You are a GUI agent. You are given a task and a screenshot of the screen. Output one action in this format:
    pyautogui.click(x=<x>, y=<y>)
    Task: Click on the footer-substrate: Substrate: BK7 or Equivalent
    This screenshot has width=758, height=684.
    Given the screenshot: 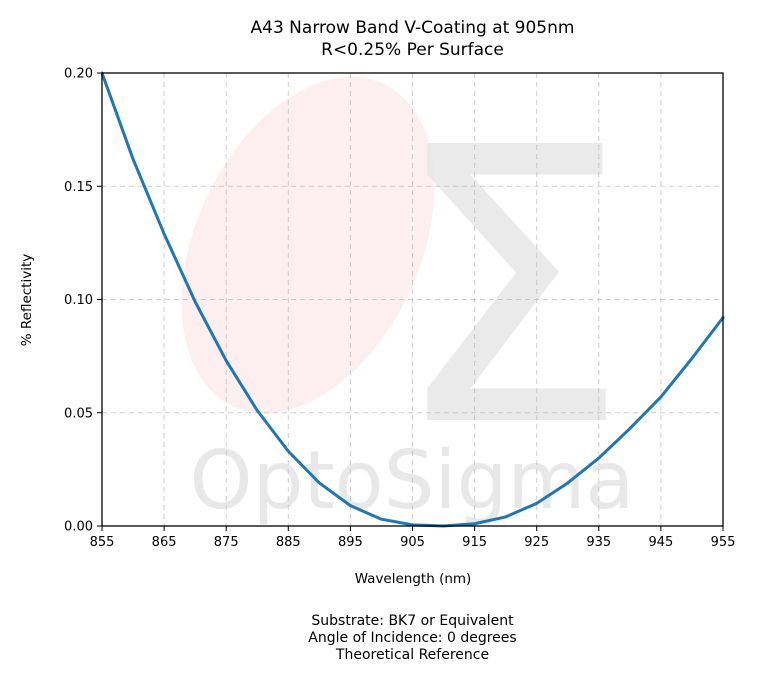 What is the action you would take?
    pyautogui.click(x=412, y=621)
    